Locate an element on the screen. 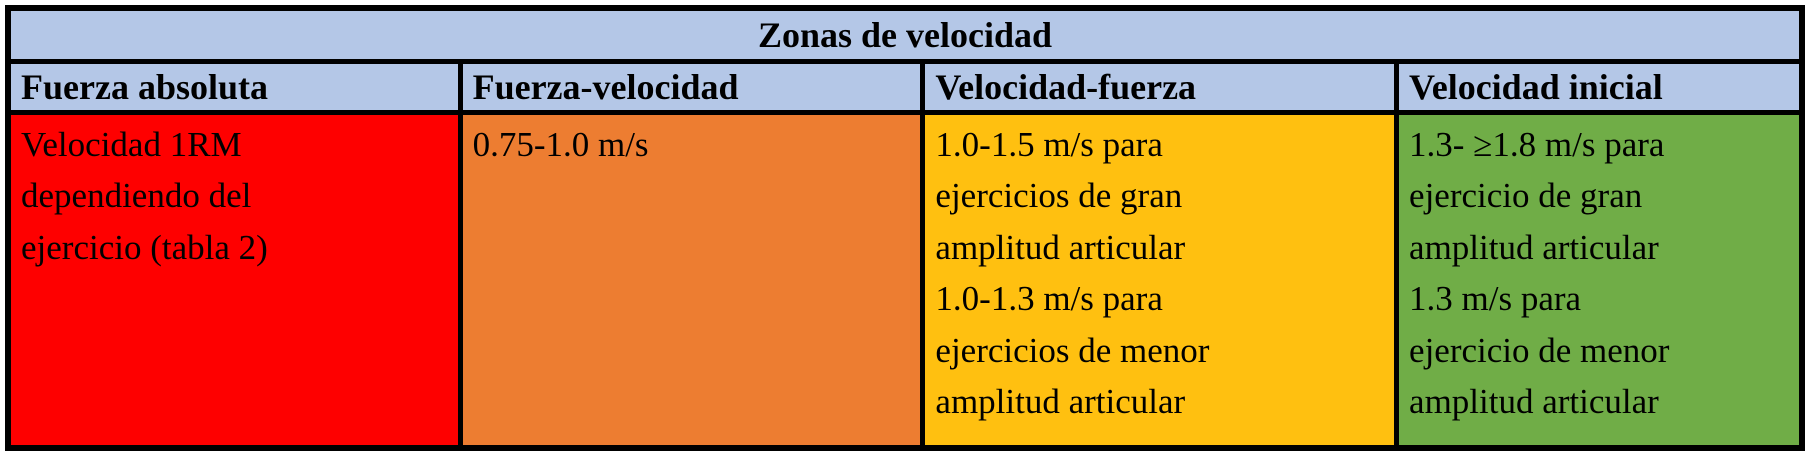 The width and height of the screenshot is (1810, 456). table-title: Zonas de velocidad is located at coordinates (905, 34).